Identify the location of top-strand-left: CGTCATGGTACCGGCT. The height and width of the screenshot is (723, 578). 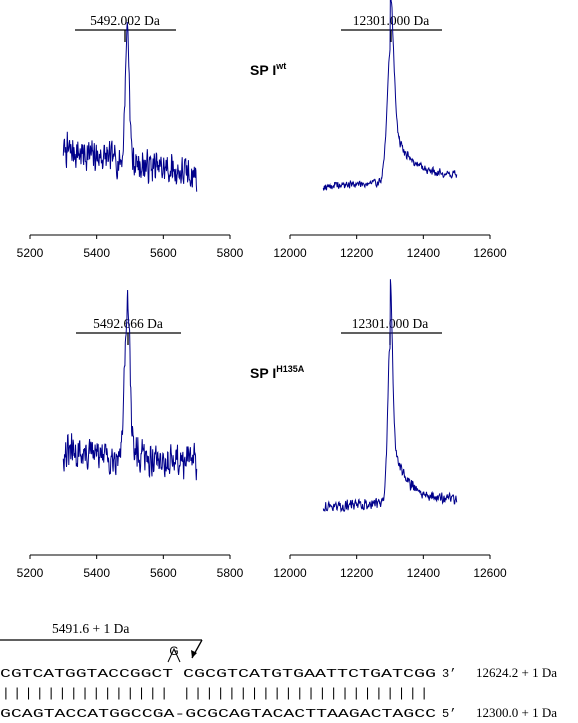
(86, 674).